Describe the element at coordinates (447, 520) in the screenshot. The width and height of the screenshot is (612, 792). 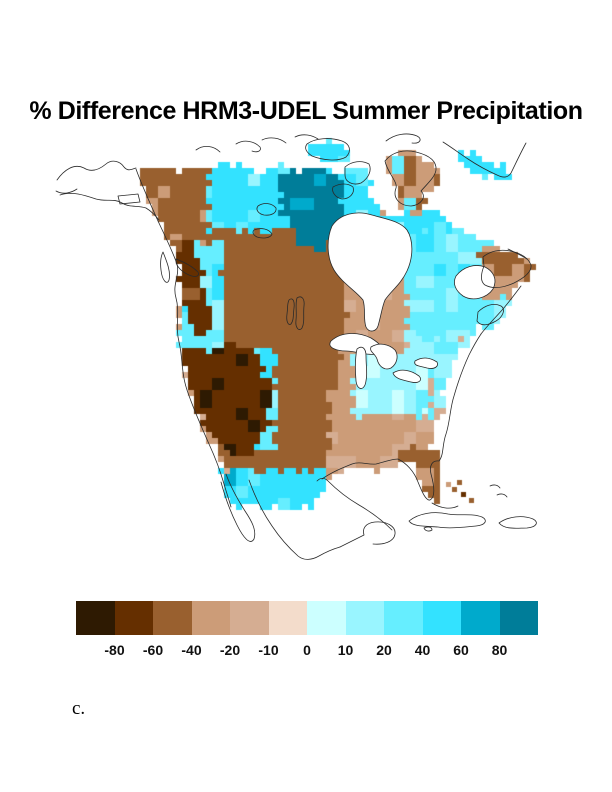
I see `cuba-coastline` at that location.